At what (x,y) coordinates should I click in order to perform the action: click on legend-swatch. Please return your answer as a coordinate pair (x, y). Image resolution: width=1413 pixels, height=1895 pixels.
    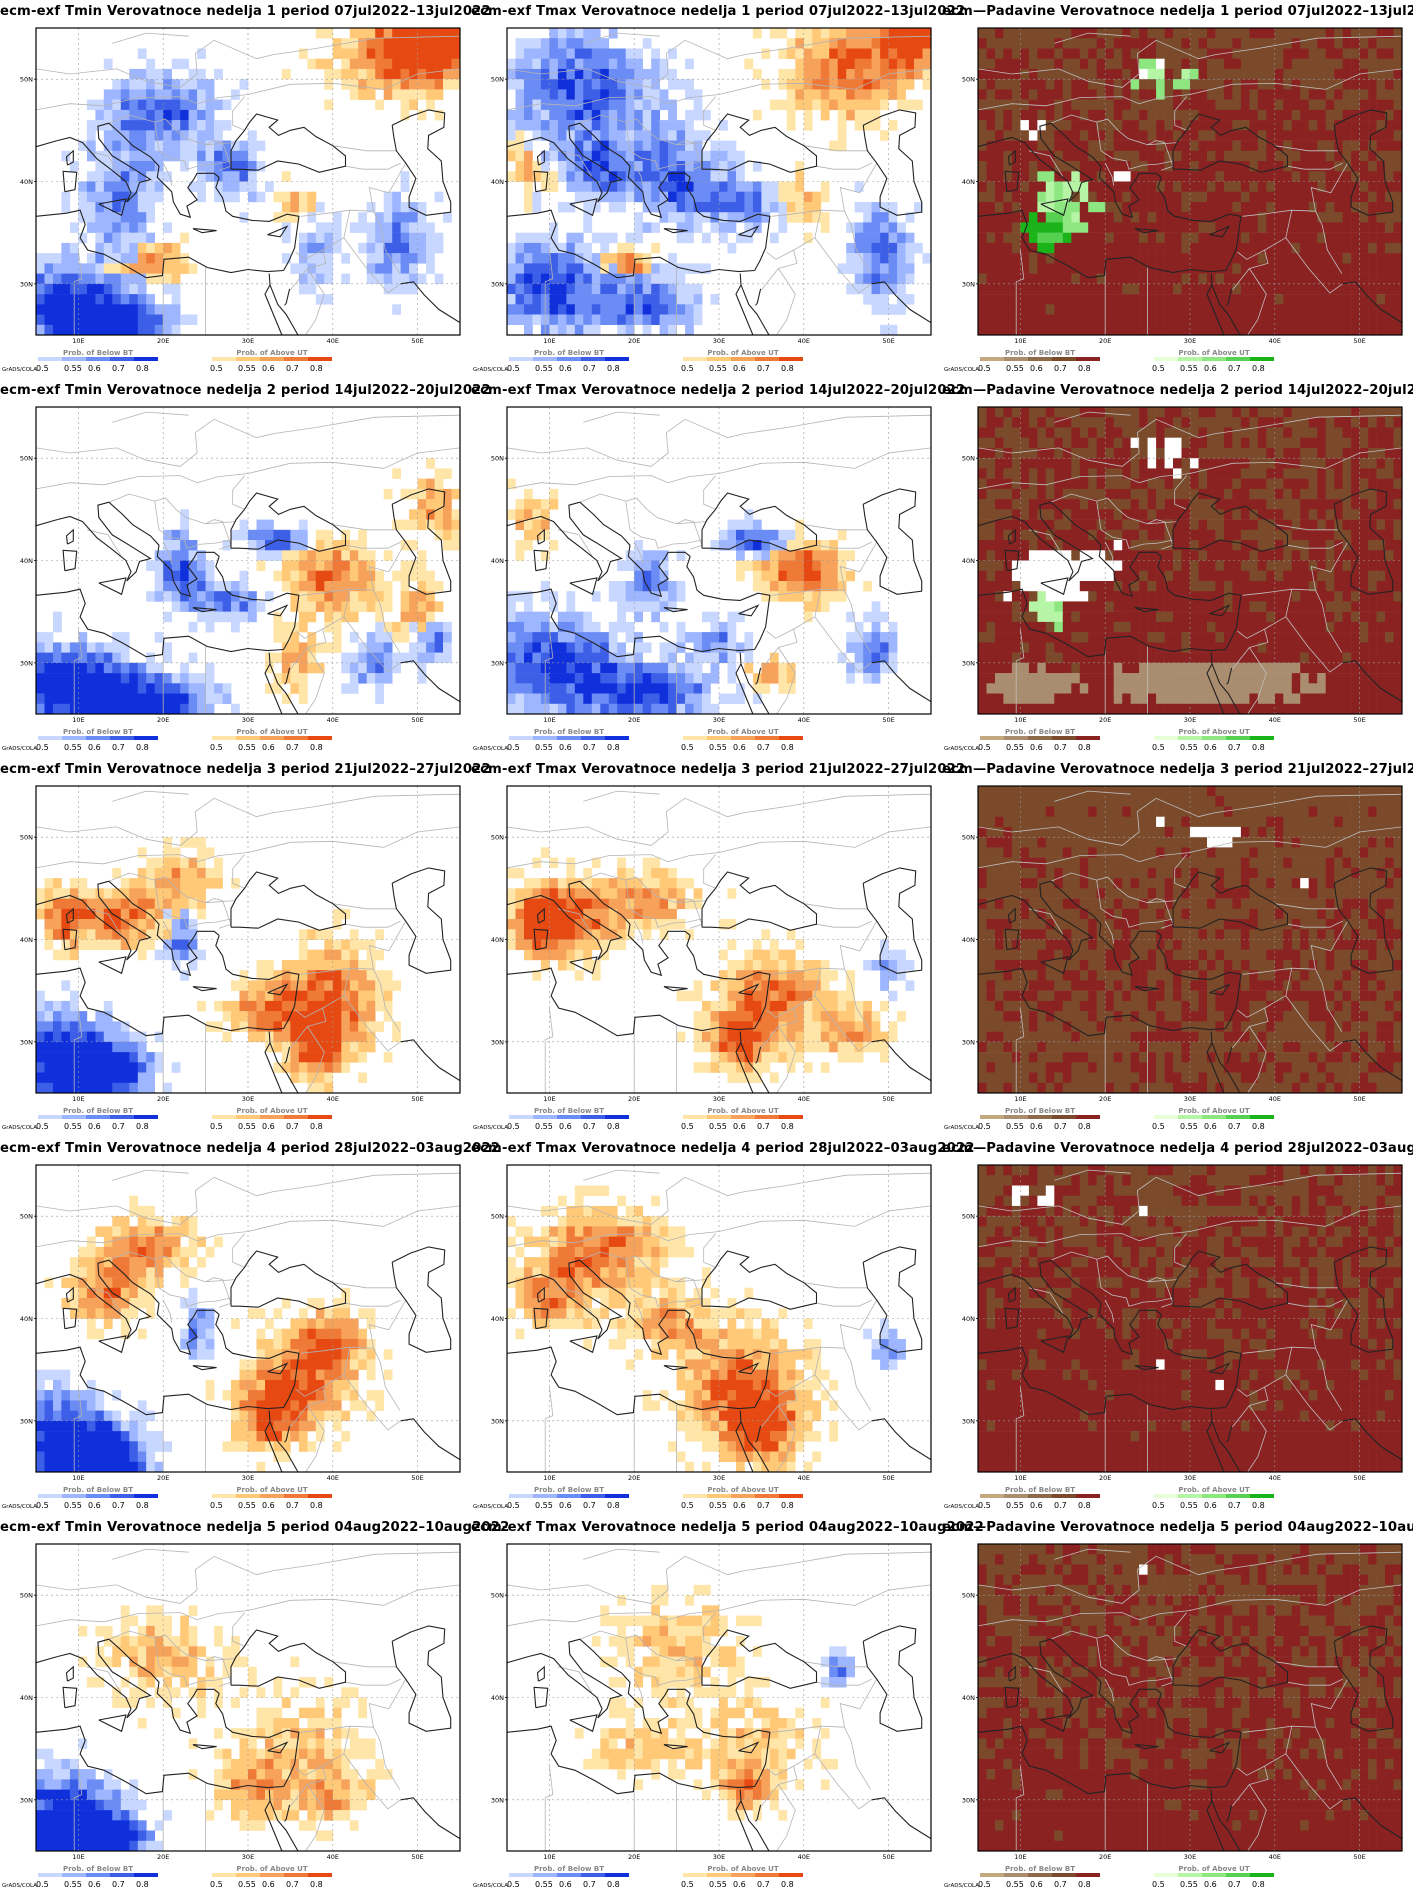
    Looking at the image, I should click on (569, 359).